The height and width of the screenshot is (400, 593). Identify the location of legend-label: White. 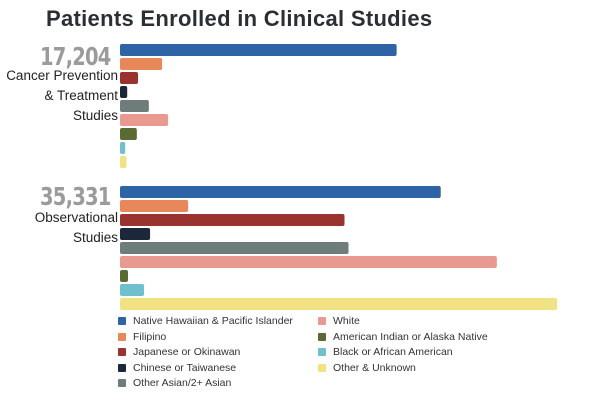
(346, 321).